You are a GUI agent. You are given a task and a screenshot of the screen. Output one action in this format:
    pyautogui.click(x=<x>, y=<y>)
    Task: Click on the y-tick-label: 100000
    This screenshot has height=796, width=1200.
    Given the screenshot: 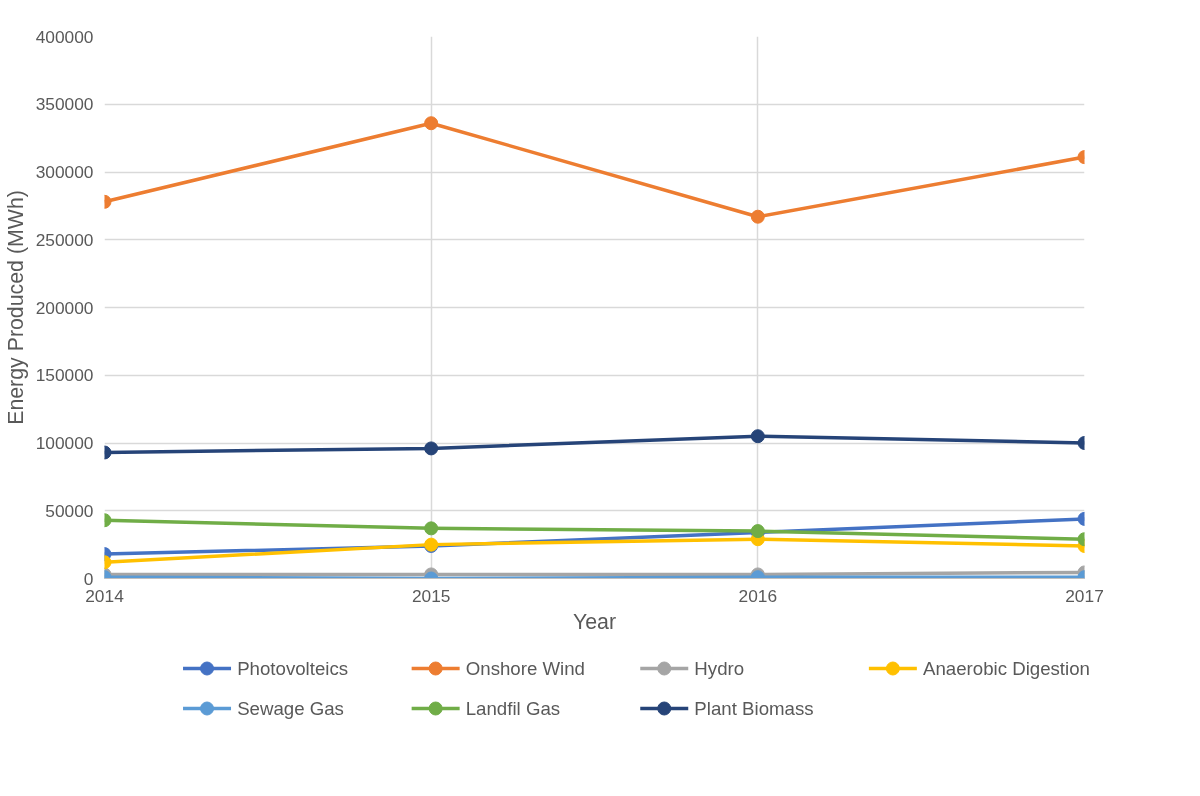 What is the action you would take?
    pyautogui.click(x=64, y=443)
    